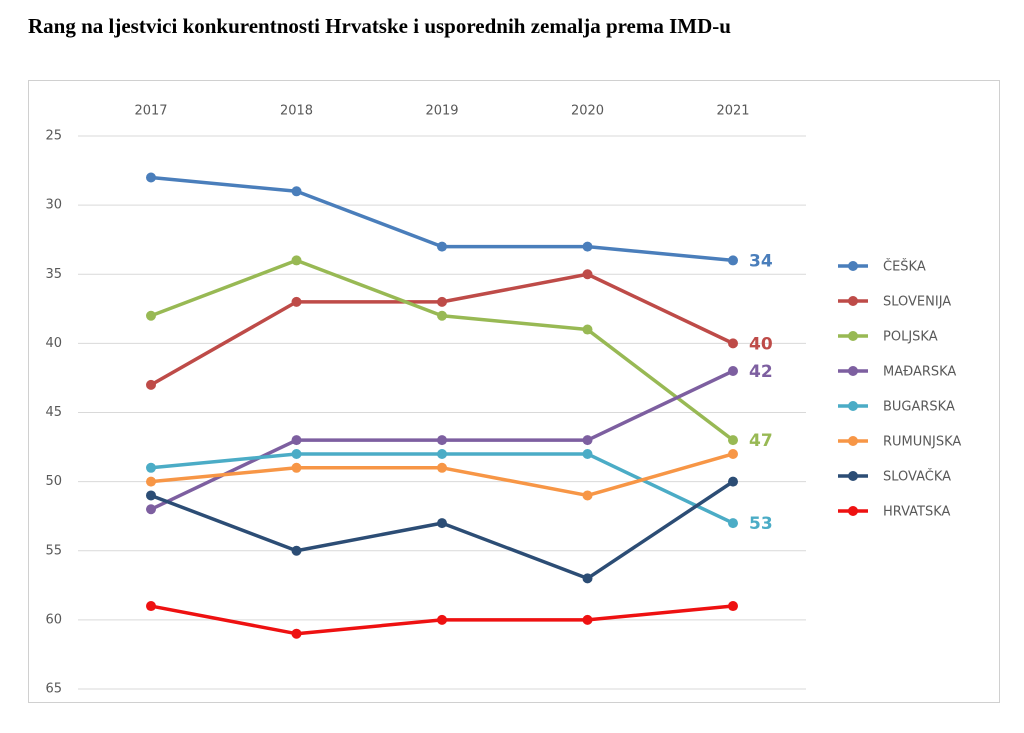 The image size is (1024, 733). What do you see at coordinates (761, 344) in the screenshot?
I see `data-label: 40` at bounding box center [761, 344].